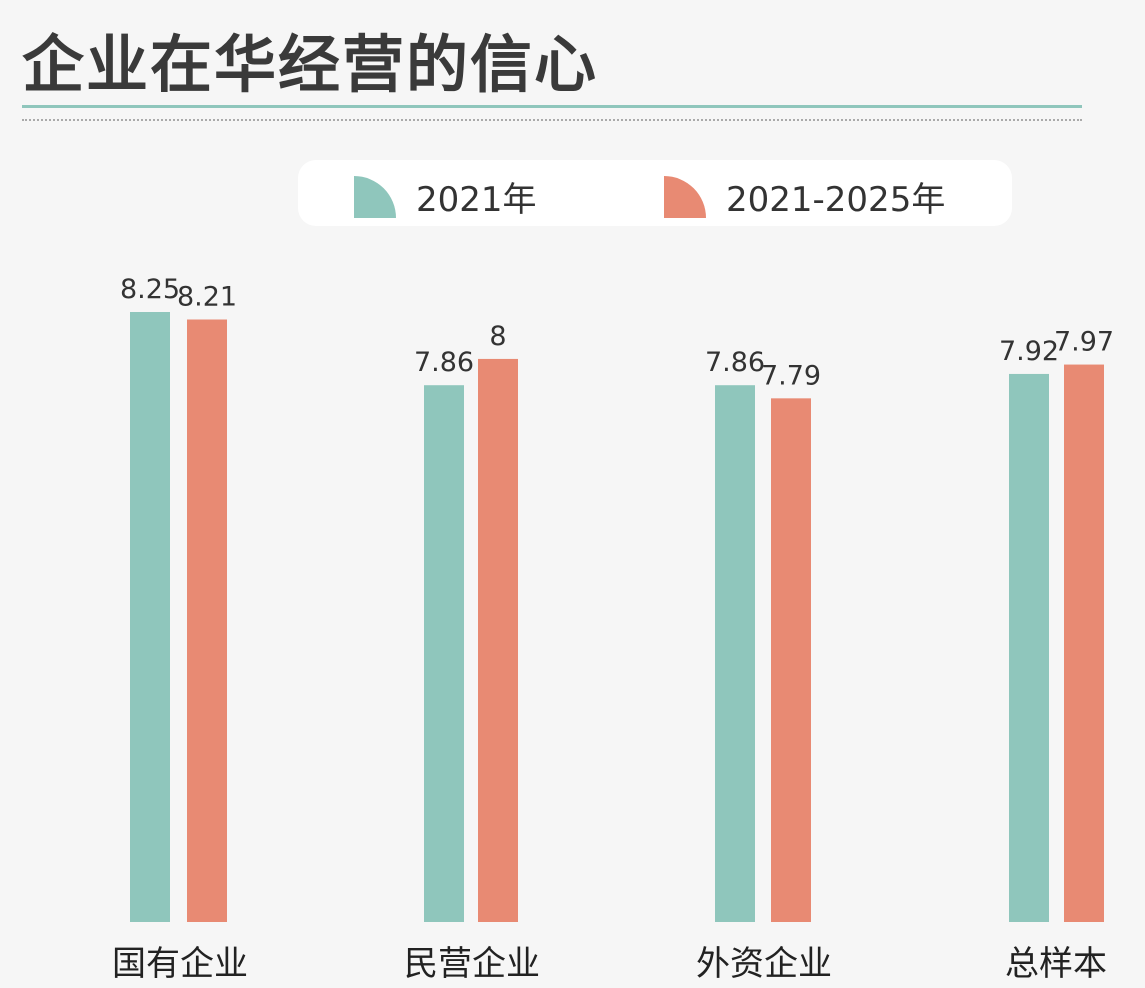 The image size is (1145, 988). I want to click on title-underline, so click(552, 106).